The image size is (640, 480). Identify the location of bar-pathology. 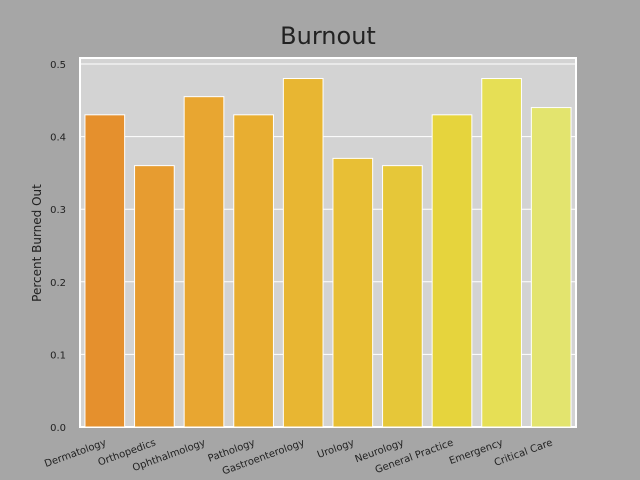
(253, 271).